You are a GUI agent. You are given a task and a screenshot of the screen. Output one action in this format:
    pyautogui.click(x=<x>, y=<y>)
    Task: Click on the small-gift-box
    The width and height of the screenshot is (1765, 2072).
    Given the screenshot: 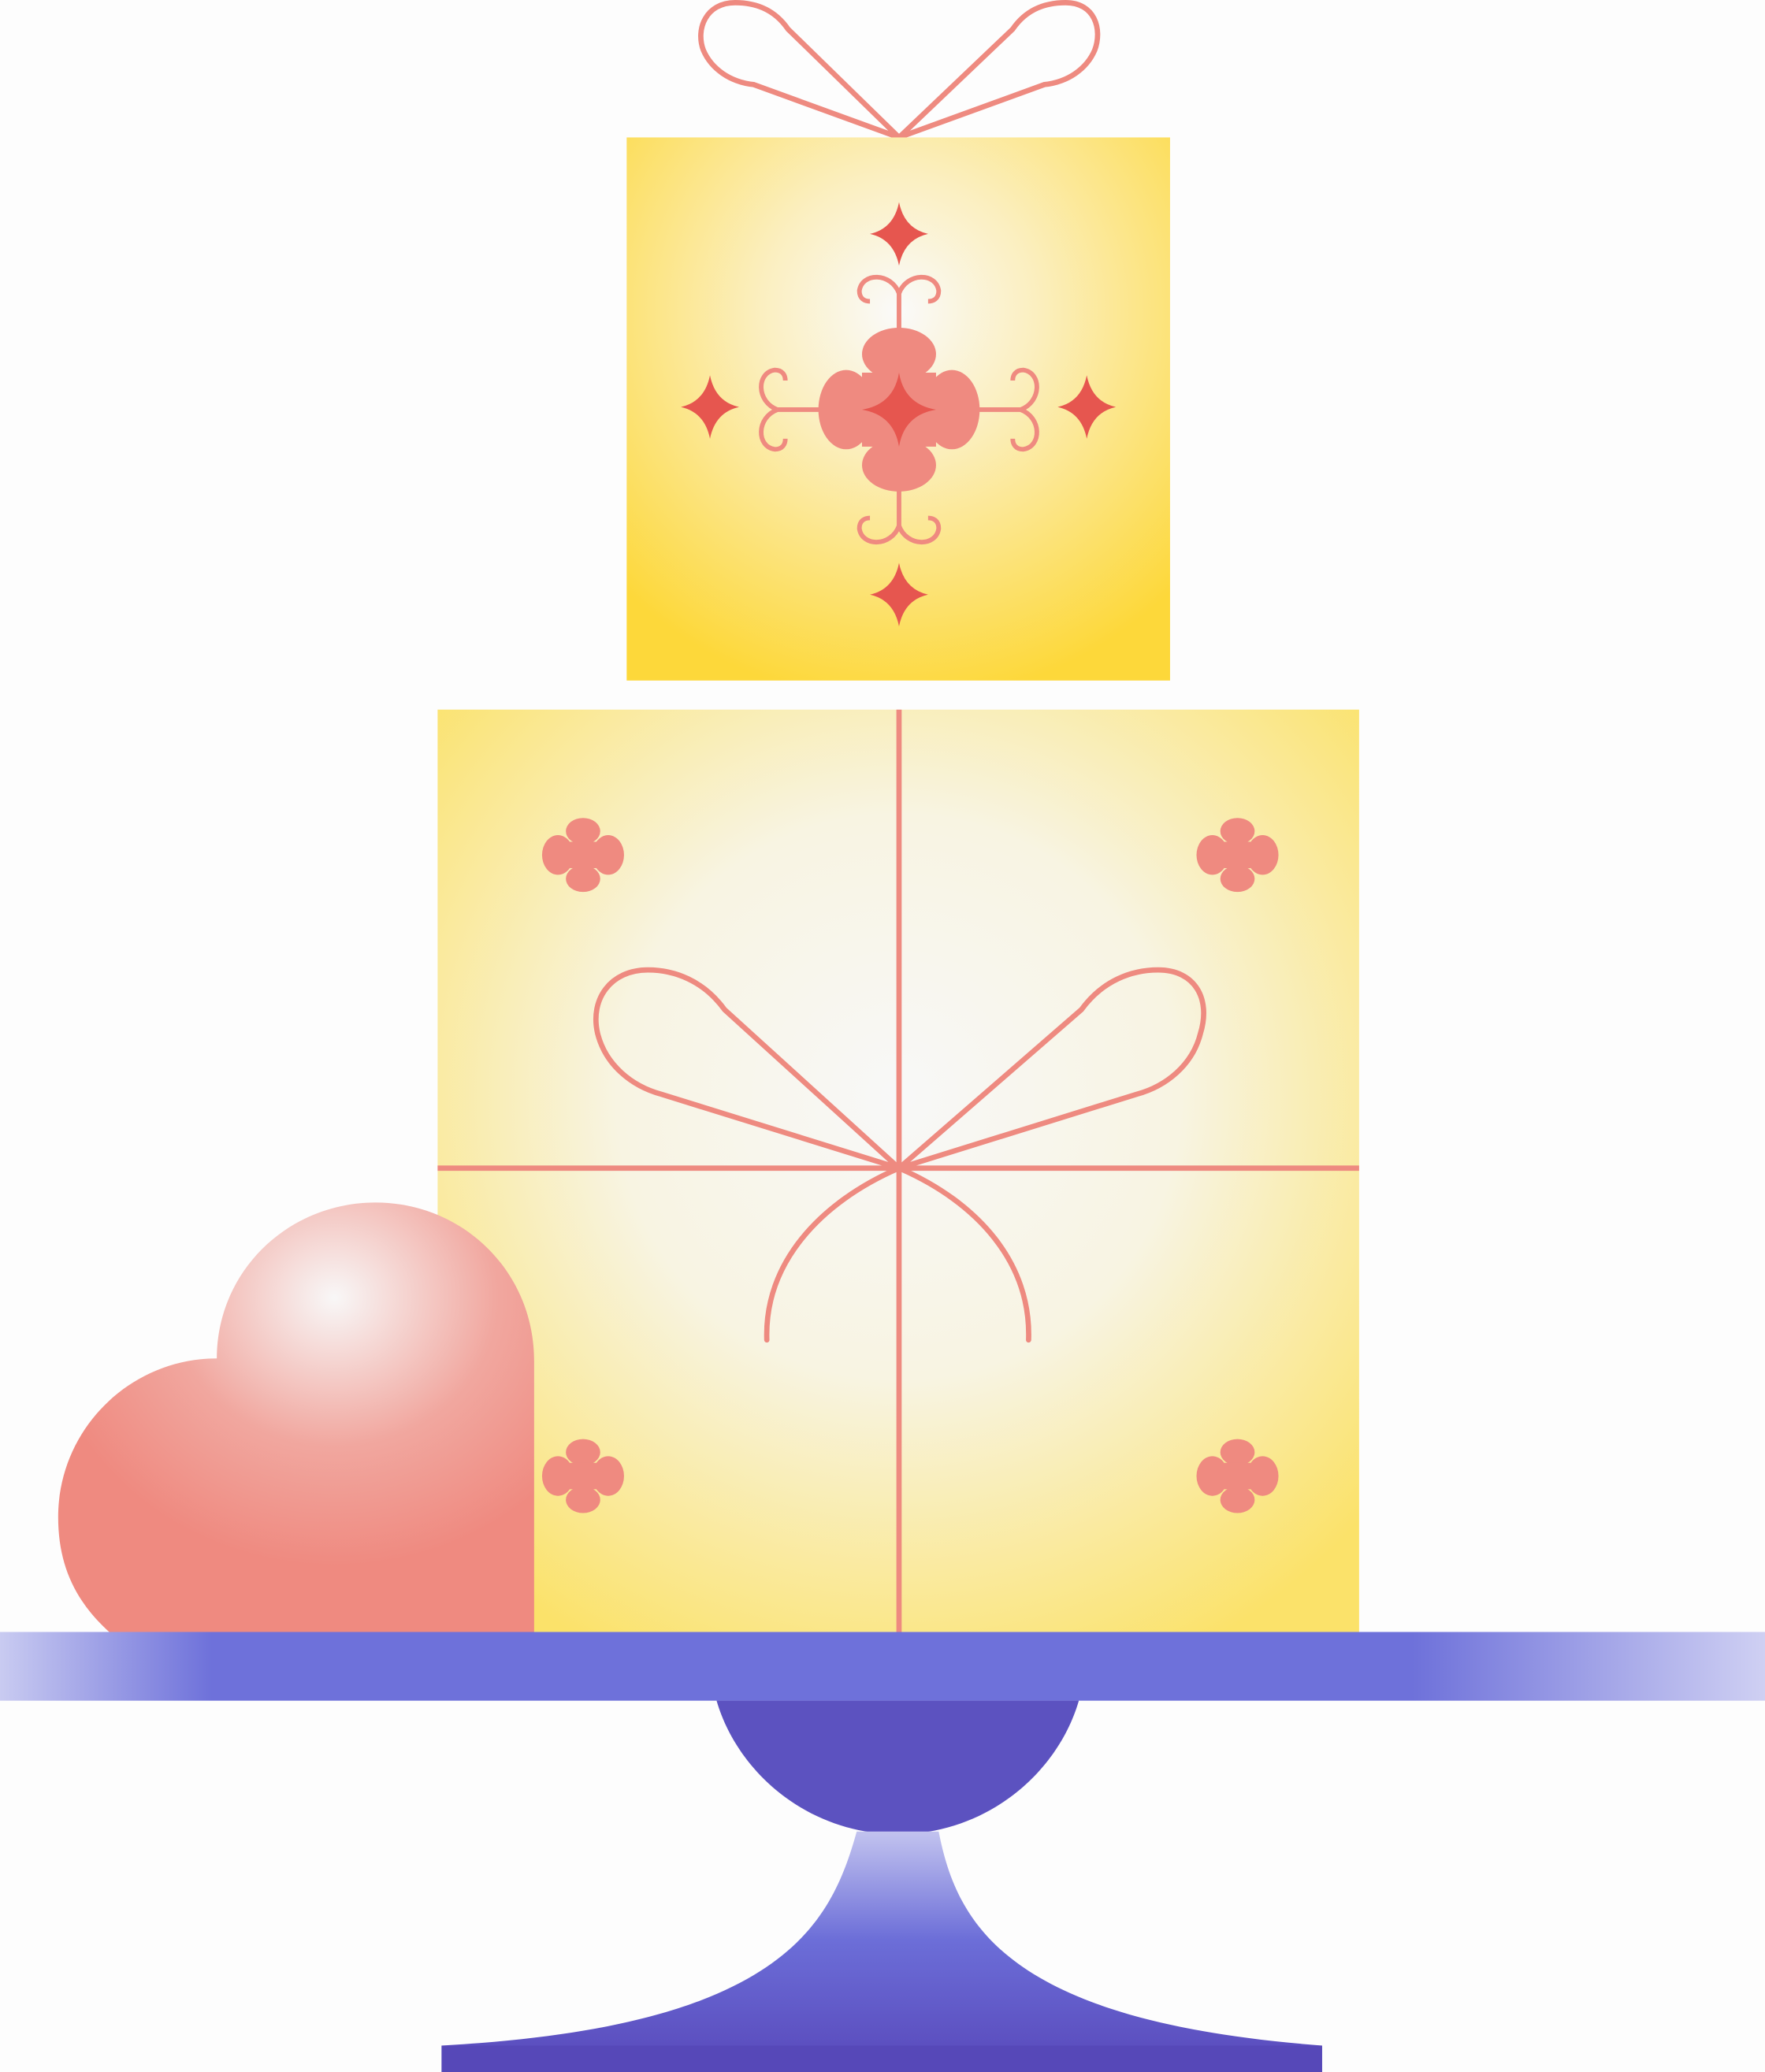 What is the action you would take?
    pyautogui.click(x=898, y=409)
    